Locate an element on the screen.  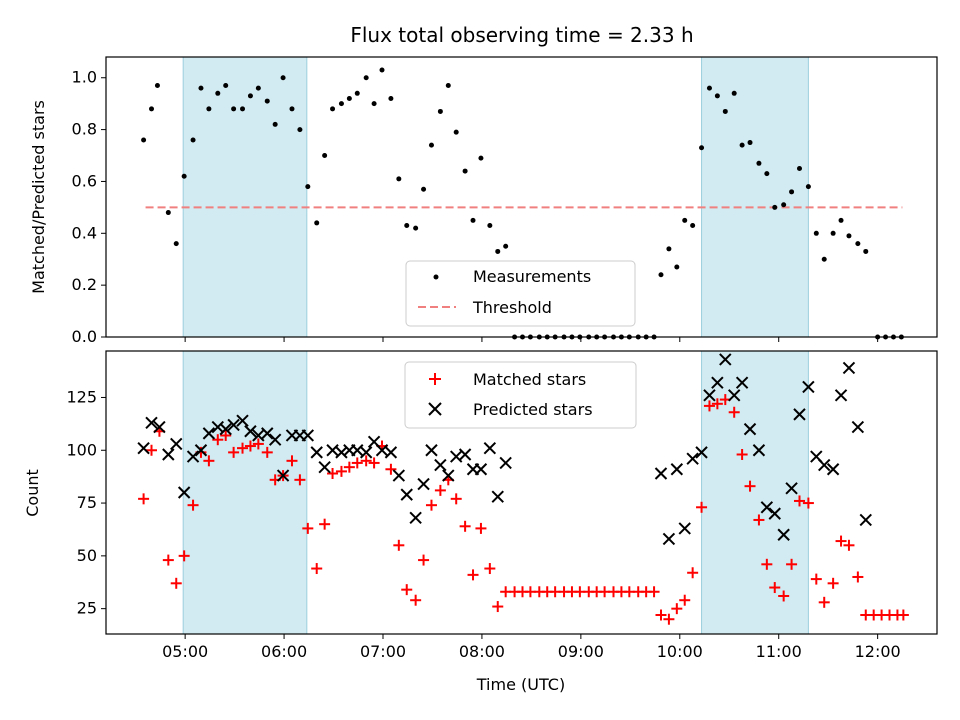
y-tick-label: 50 is located at coordinates (87, 555).